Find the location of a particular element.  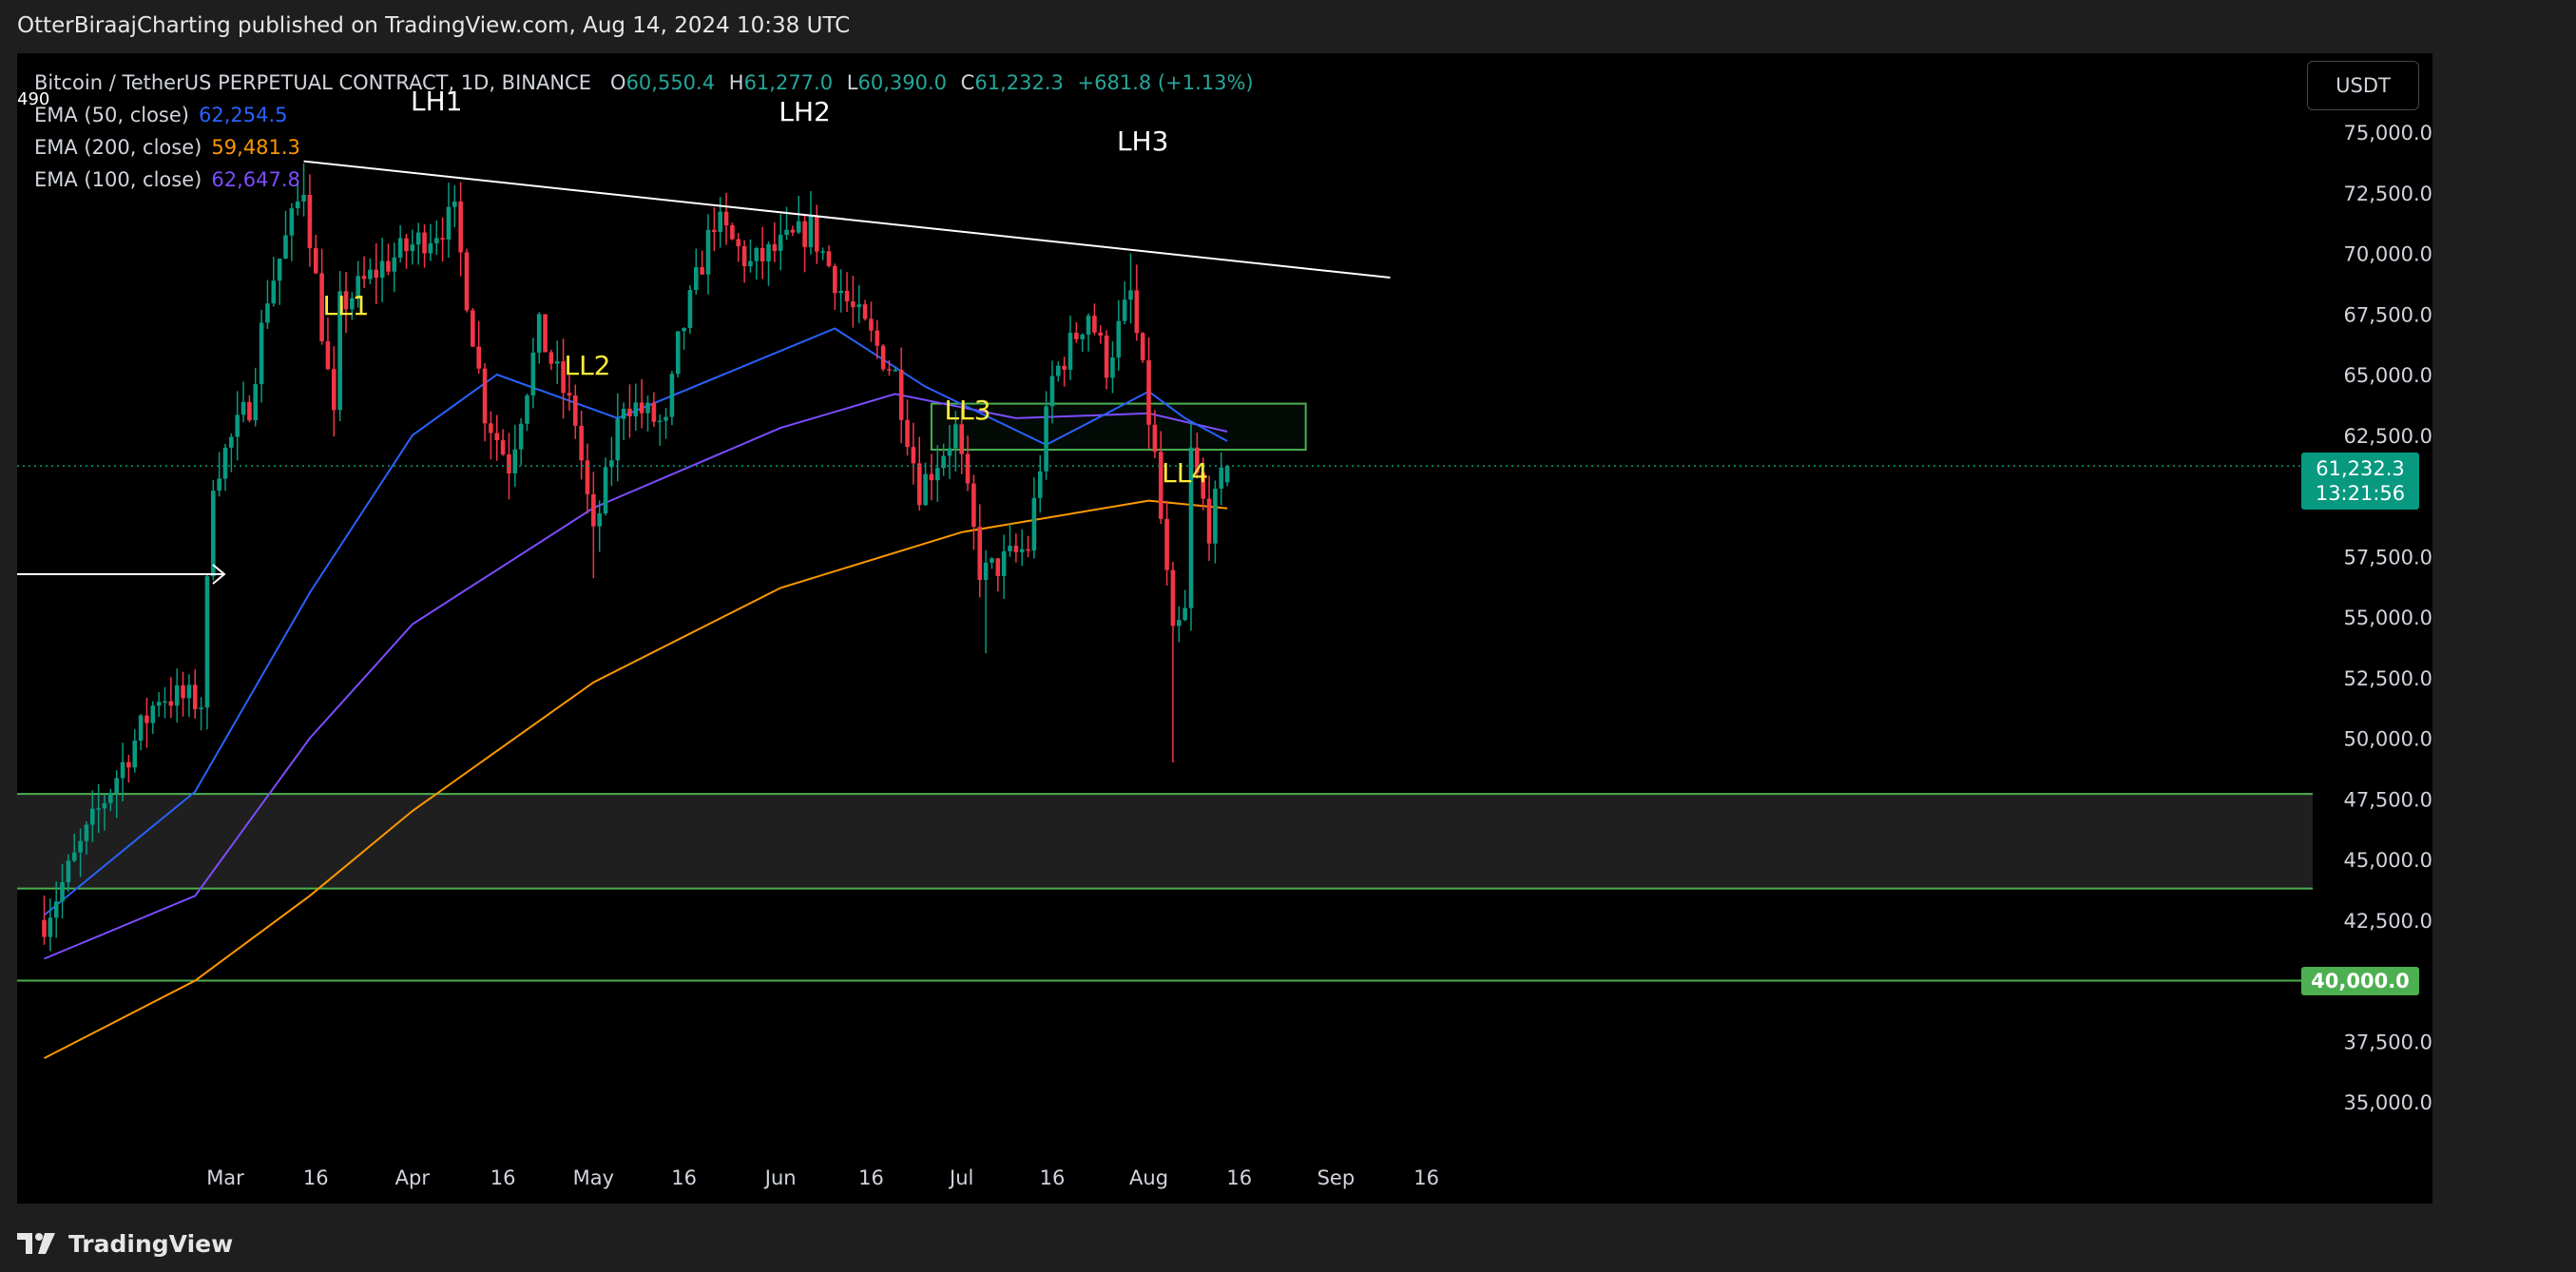

indicator-ema50: EMA (50, close) 62,254.5 is located at coordinates (648, 115).